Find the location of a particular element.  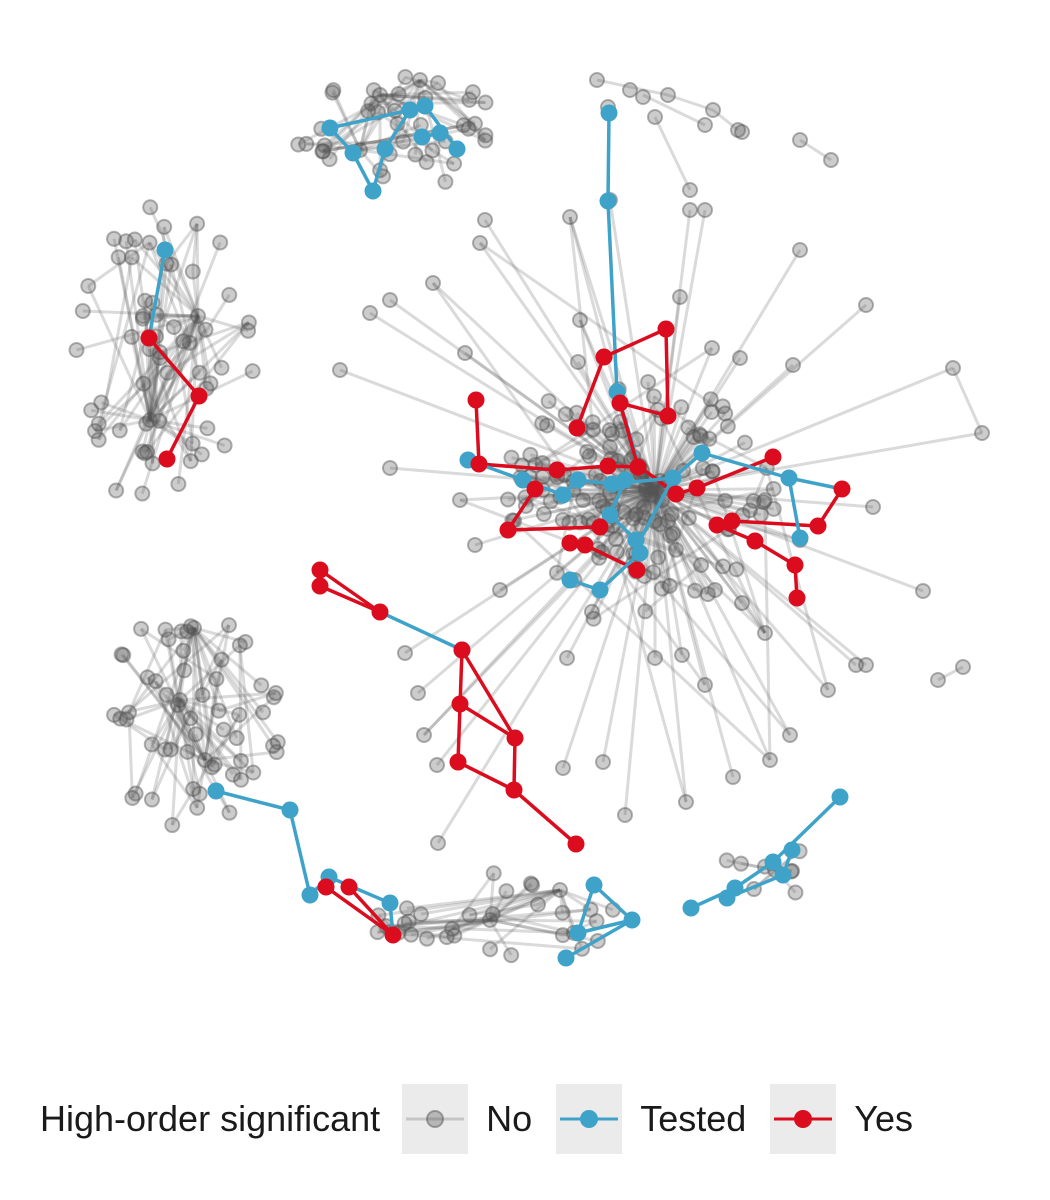

legend-label-no: No is located at coordinates (509, 1118).